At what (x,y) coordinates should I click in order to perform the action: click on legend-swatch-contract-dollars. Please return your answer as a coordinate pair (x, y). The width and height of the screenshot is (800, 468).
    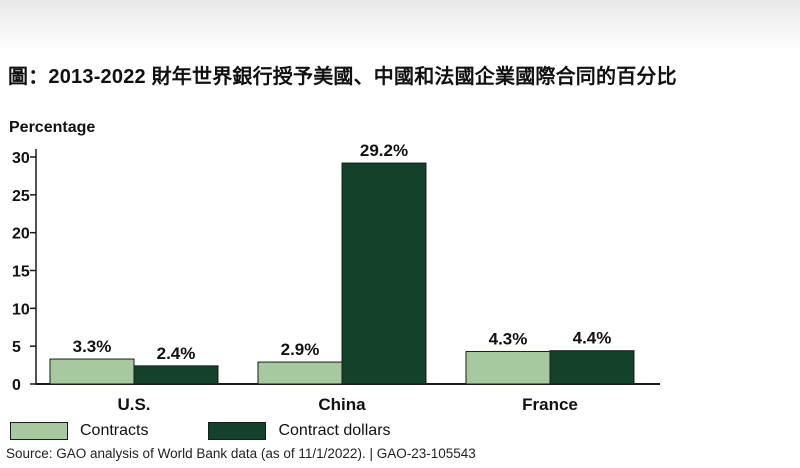
    Looking at the image, I should click on (237, 431).